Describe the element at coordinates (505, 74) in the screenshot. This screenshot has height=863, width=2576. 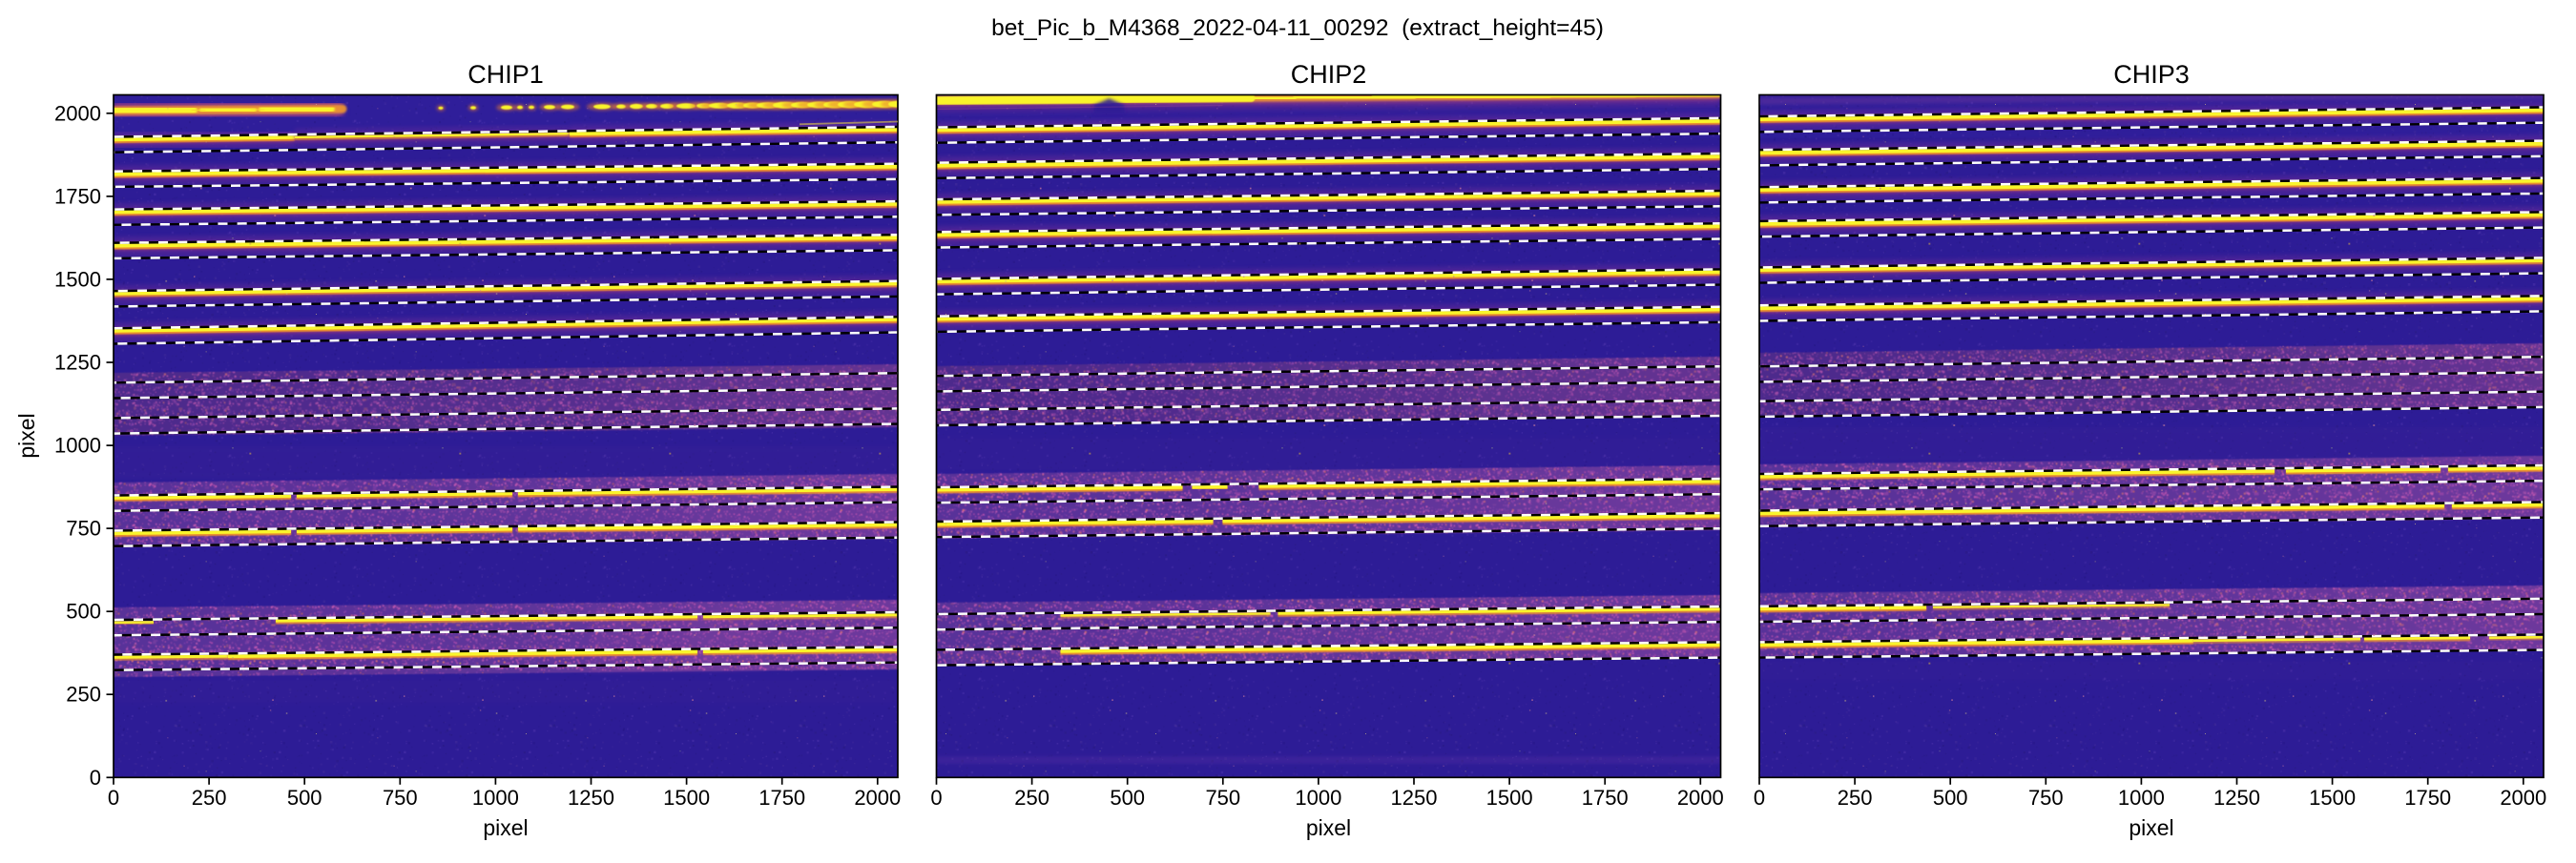
I see `svg-text: CHIP1` at that location.